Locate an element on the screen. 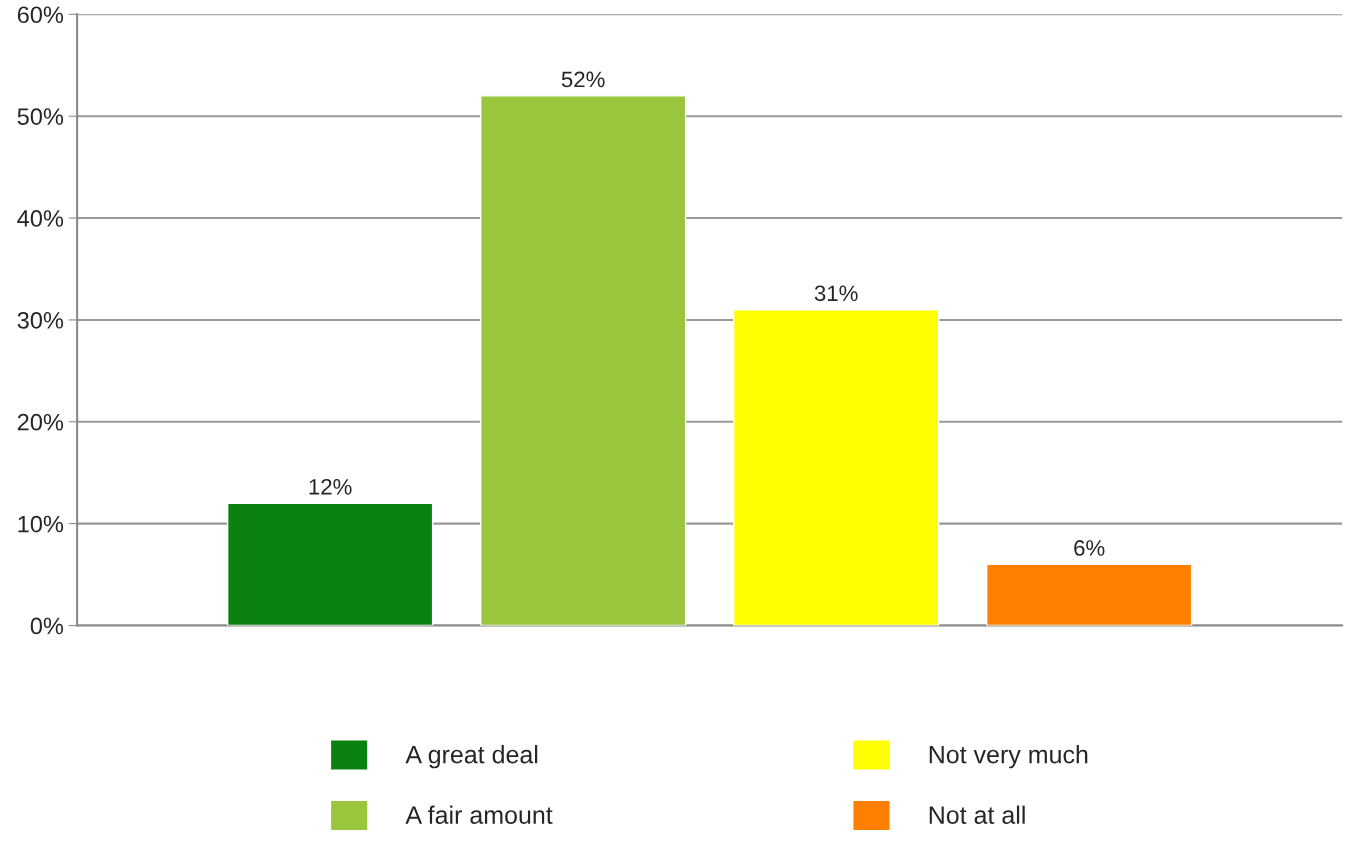  data-label: 6% is located at coordinates (1089, 548).